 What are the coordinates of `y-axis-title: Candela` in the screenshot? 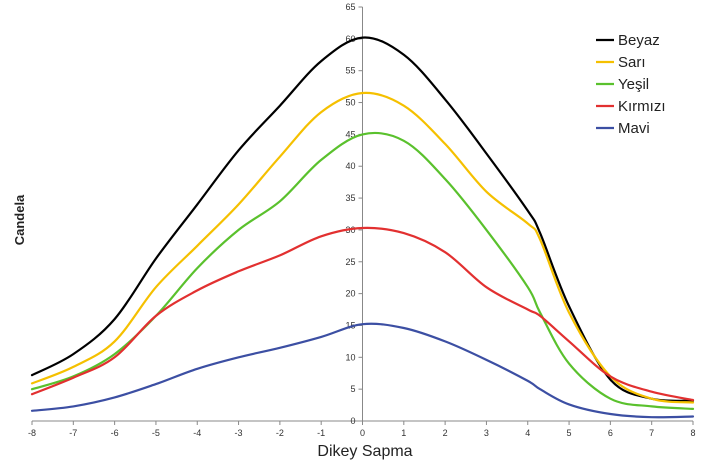 It's located at (19, 219).